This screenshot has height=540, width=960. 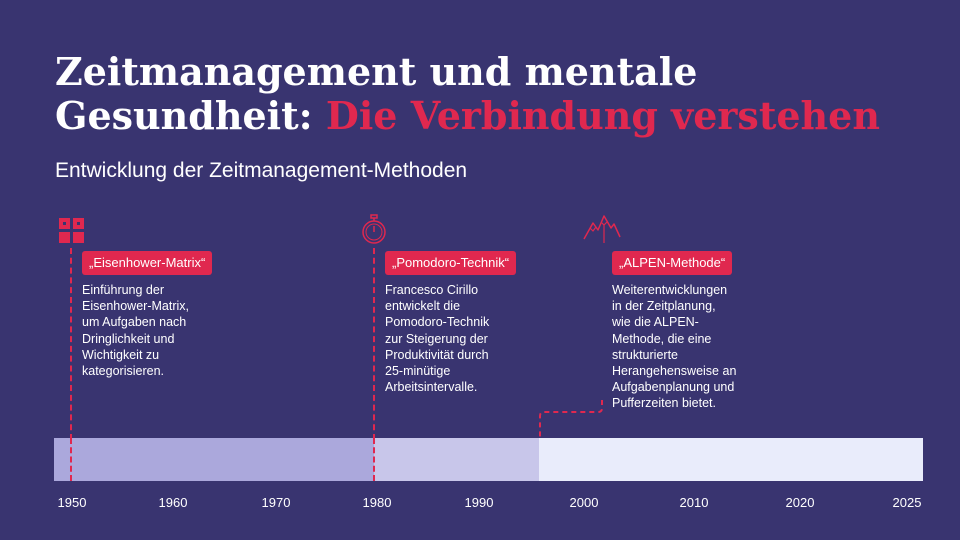 I want to click on title-line-2: Gesundheit: Die Verbindung verstehen, so click(x=495, y=116).